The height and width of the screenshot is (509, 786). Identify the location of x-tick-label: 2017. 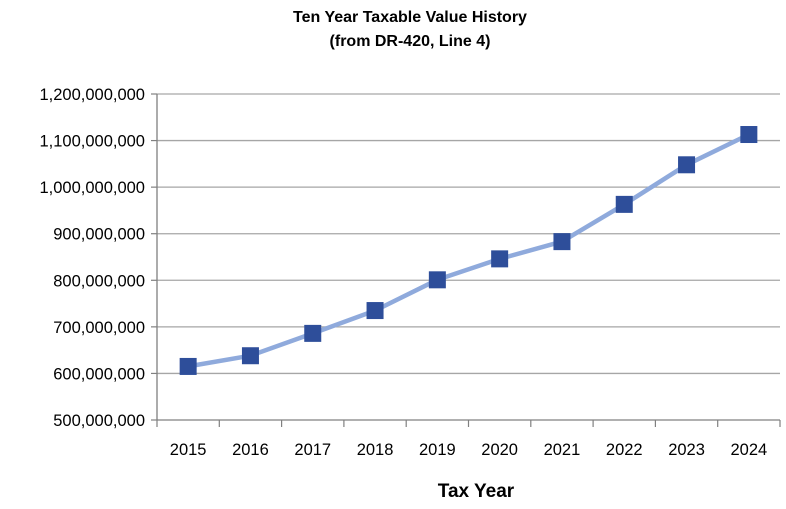
(312, 450).